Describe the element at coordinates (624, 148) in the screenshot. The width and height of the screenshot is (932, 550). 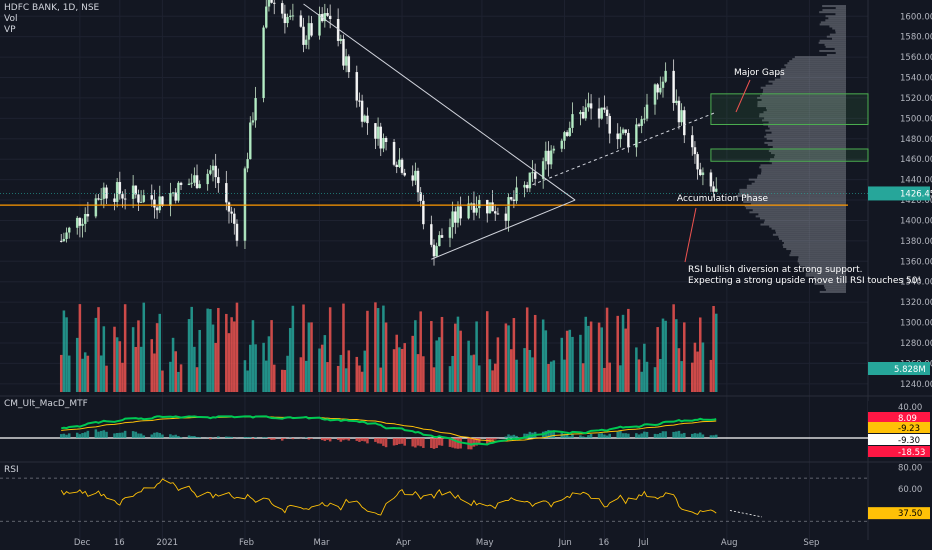
I see `dashed-neckline` at that location.